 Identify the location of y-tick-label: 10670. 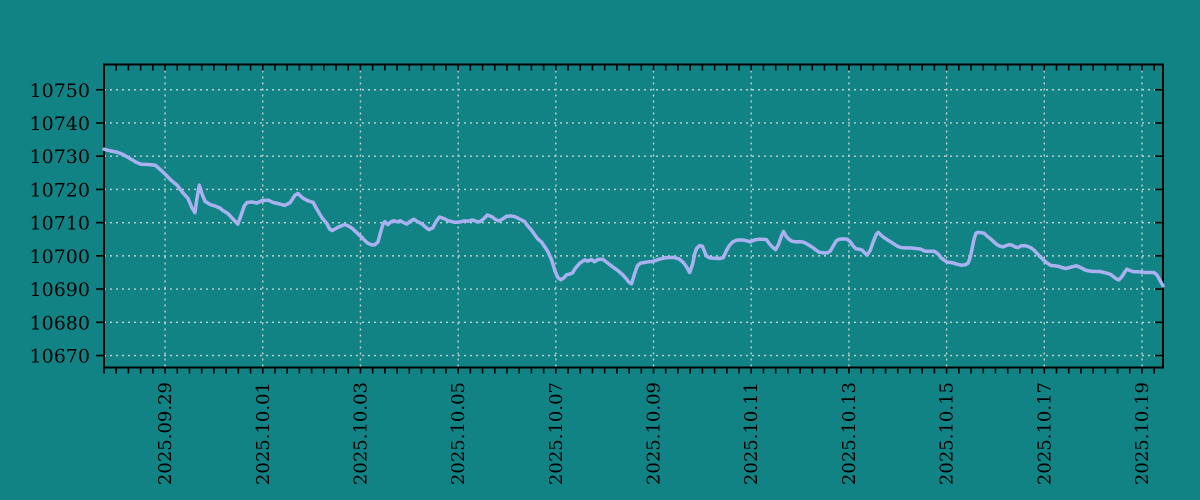
(60, 357).